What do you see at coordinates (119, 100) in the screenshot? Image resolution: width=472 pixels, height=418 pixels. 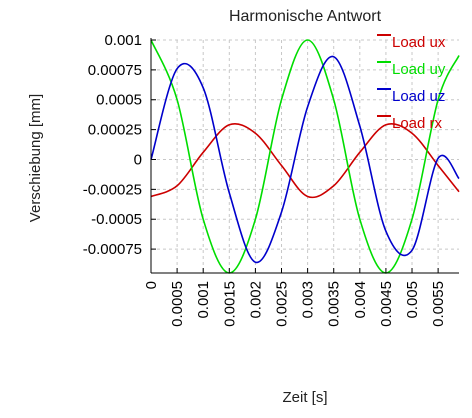 I see `y-tick-label: 0.0005` at bounding box center [119, 100].